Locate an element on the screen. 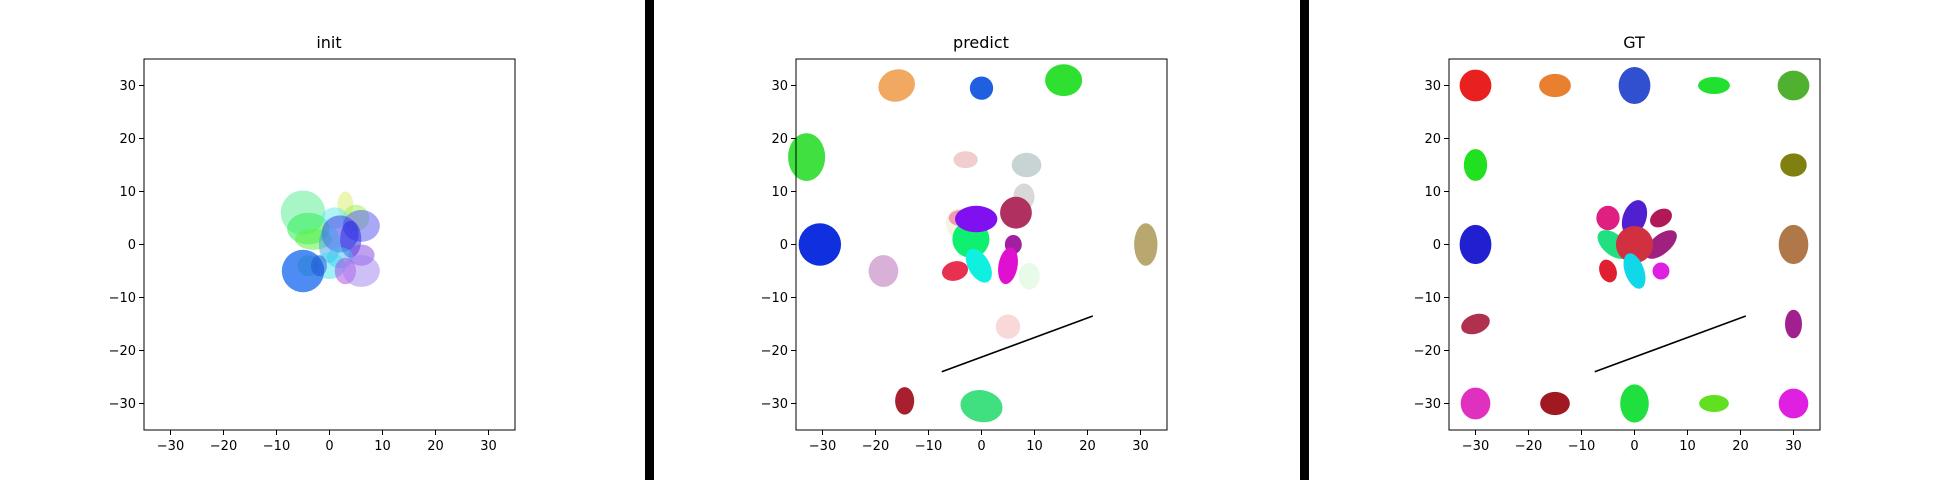 The height and width of the screenshot is (480, 1940). panel-title: GT is located at coordinates (1634, 42).